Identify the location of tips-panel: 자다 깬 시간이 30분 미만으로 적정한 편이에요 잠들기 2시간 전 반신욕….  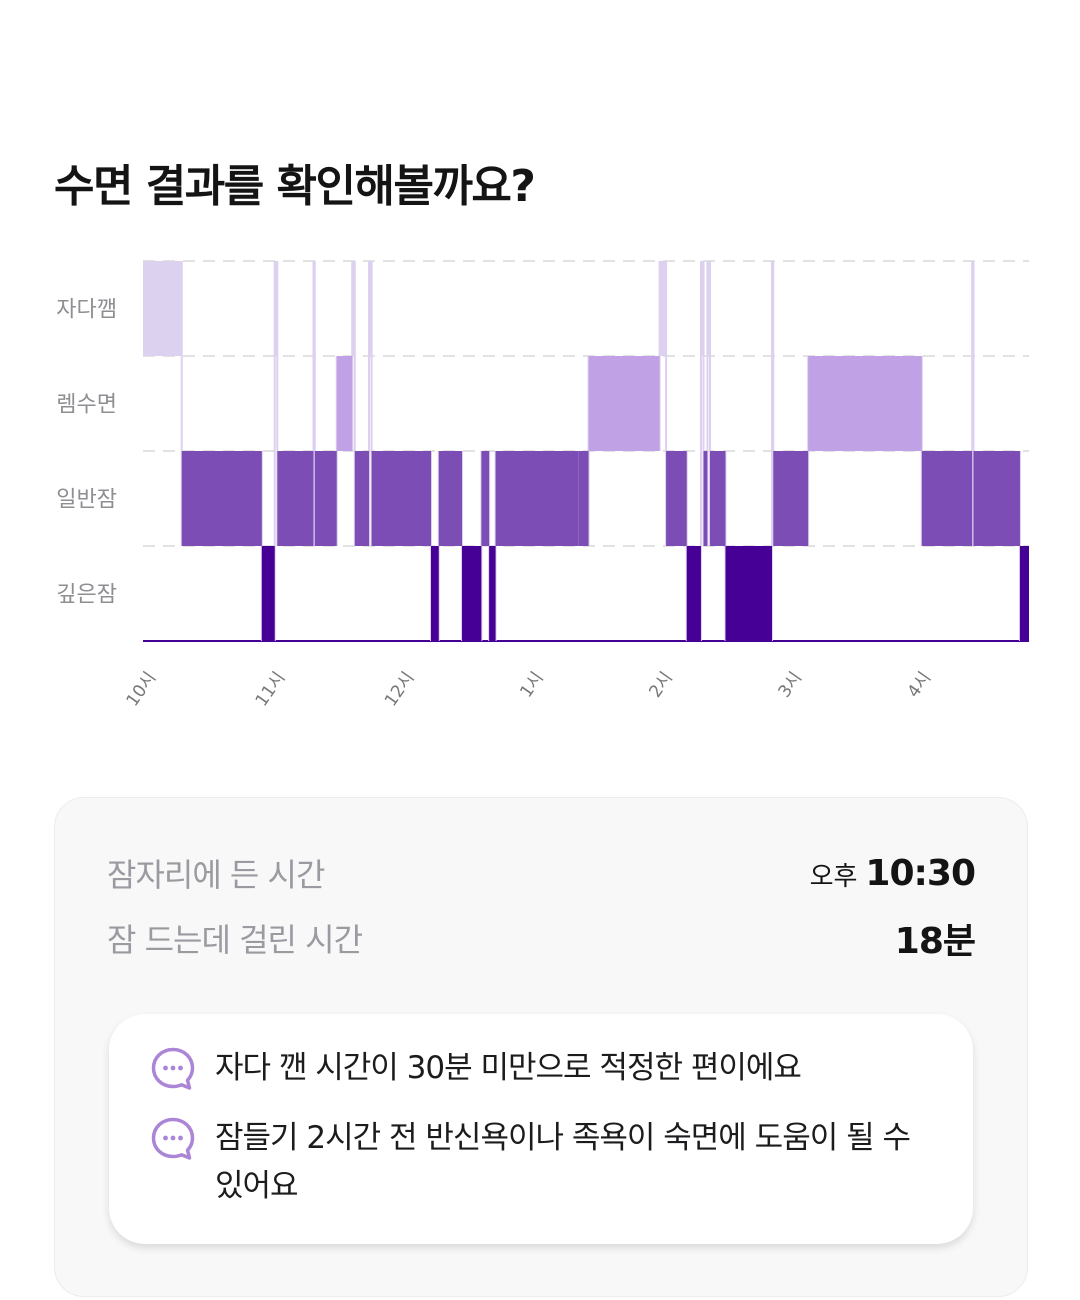
(541, 1129).